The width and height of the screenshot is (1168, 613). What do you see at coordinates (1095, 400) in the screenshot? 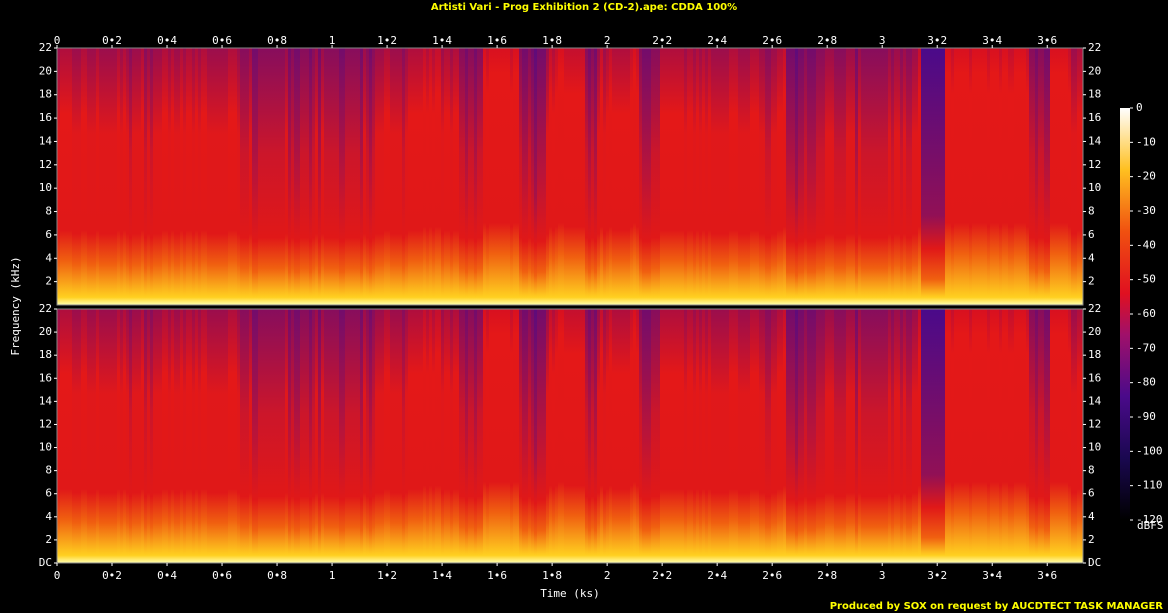
I see `y-tick-label: 14` at bounding box center [1095, 400].